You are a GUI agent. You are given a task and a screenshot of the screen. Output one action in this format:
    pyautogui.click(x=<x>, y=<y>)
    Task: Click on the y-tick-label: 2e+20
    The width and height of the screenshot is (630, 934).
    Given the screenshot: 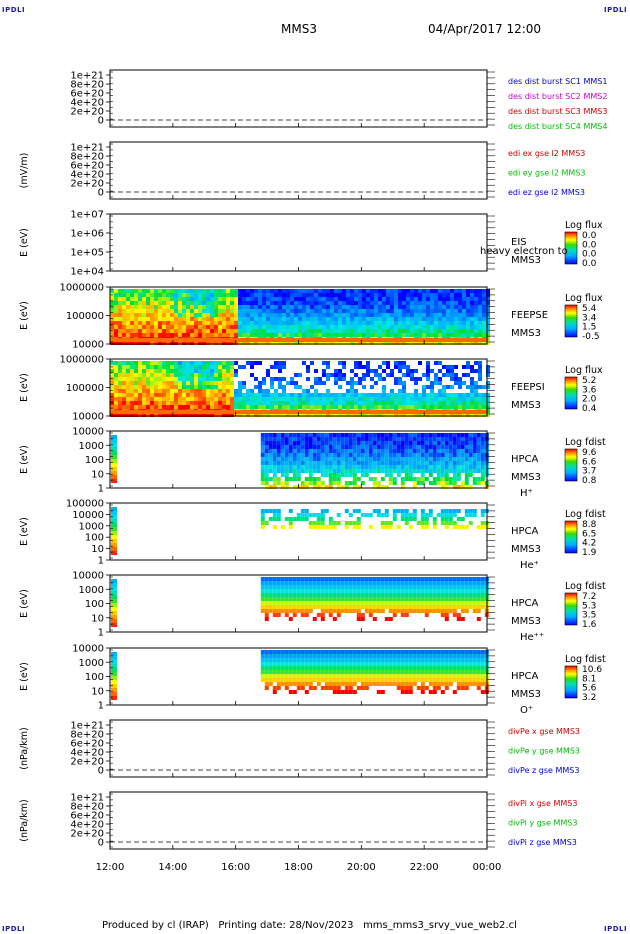 What is the action you would take?
    pyautogui.click(x=87, y=184)
    